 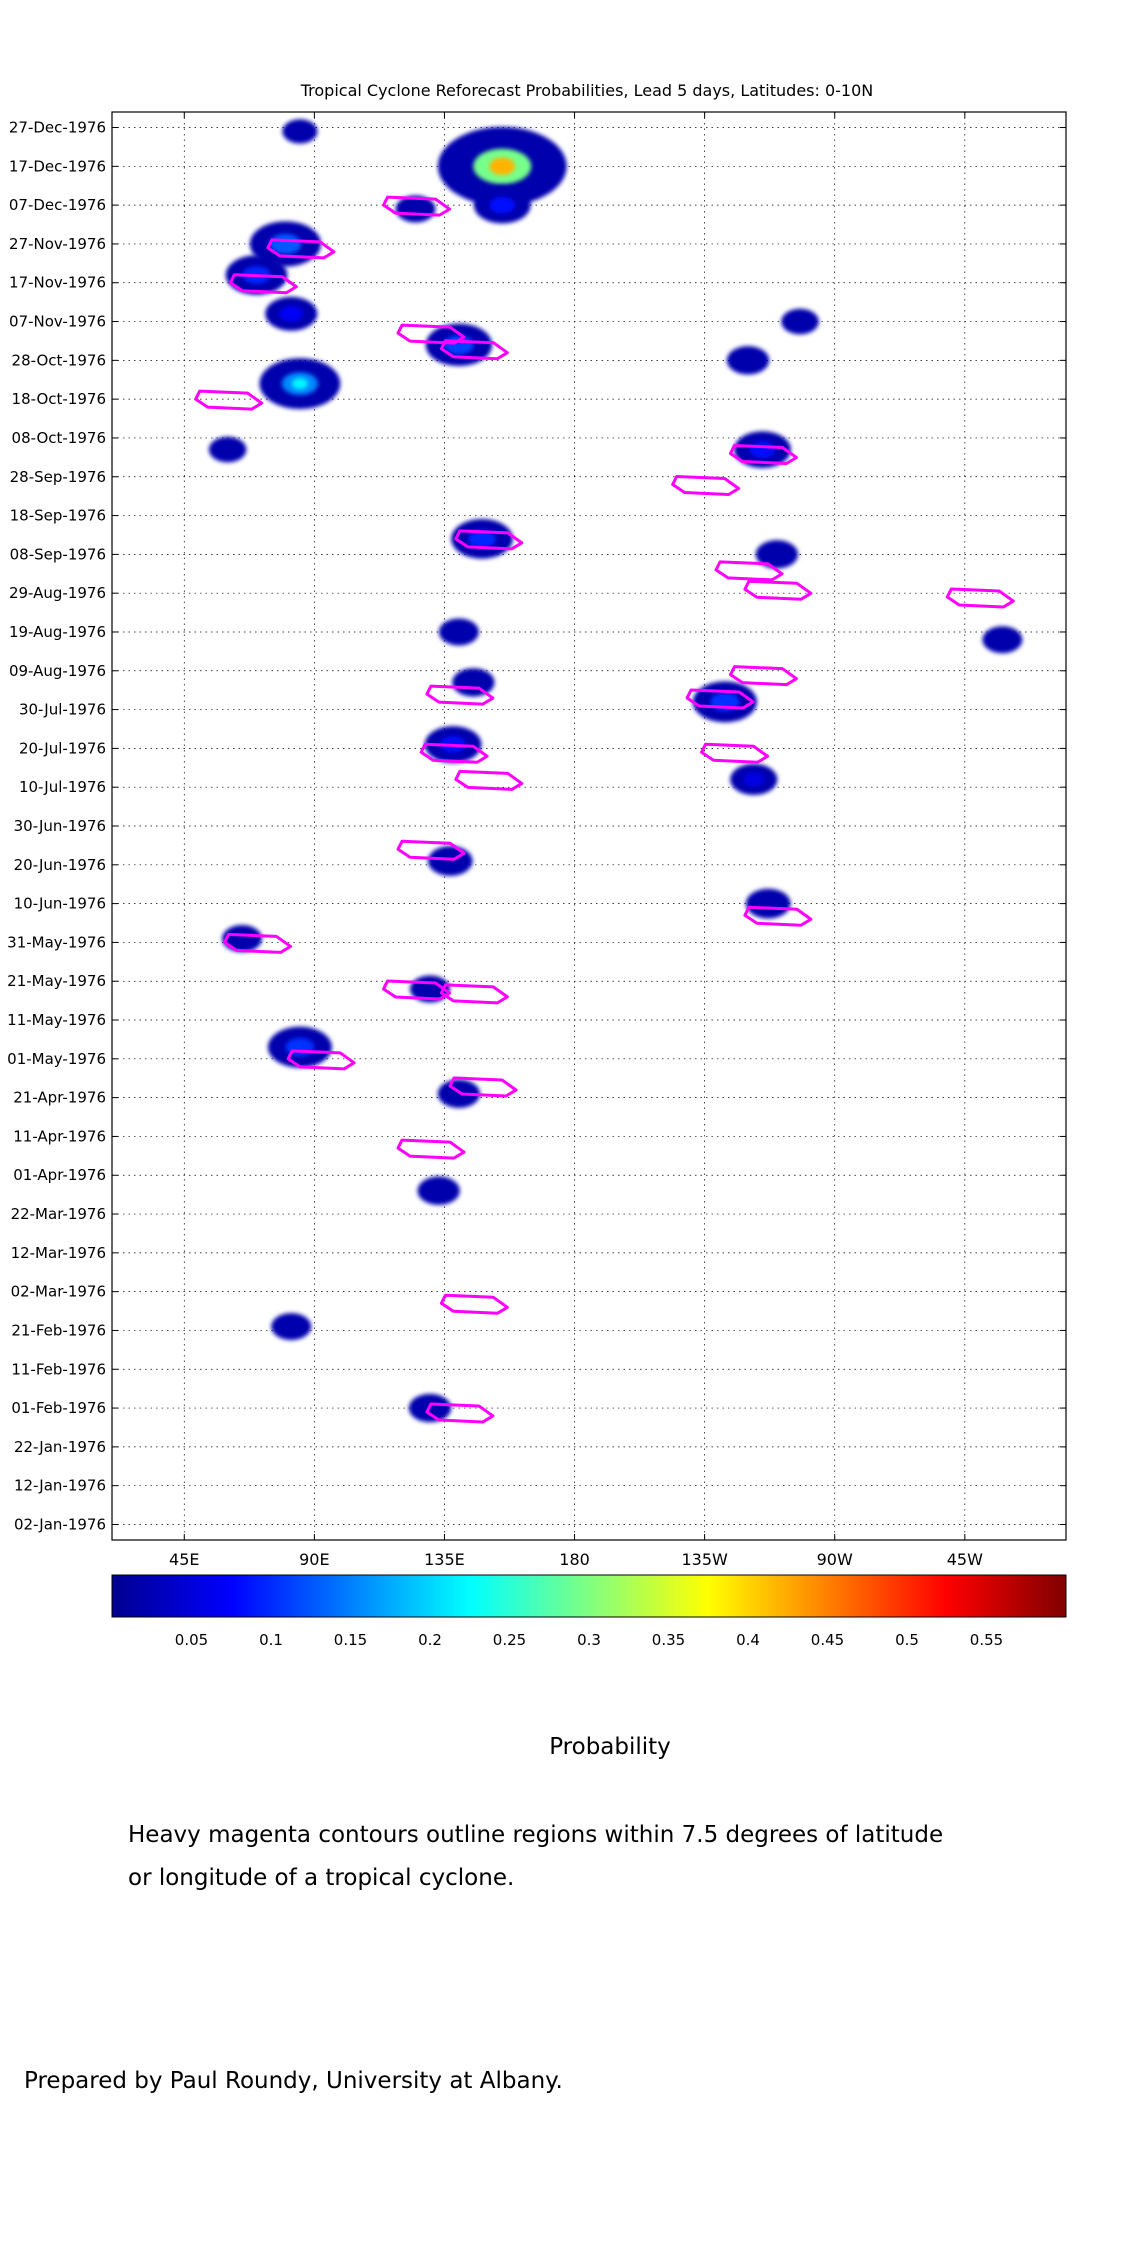 What do you see at coordinates (57, 593) in the screenshot?
I see `y-tick-label: 29-Aug-1976` at bounding box center [57, 593].